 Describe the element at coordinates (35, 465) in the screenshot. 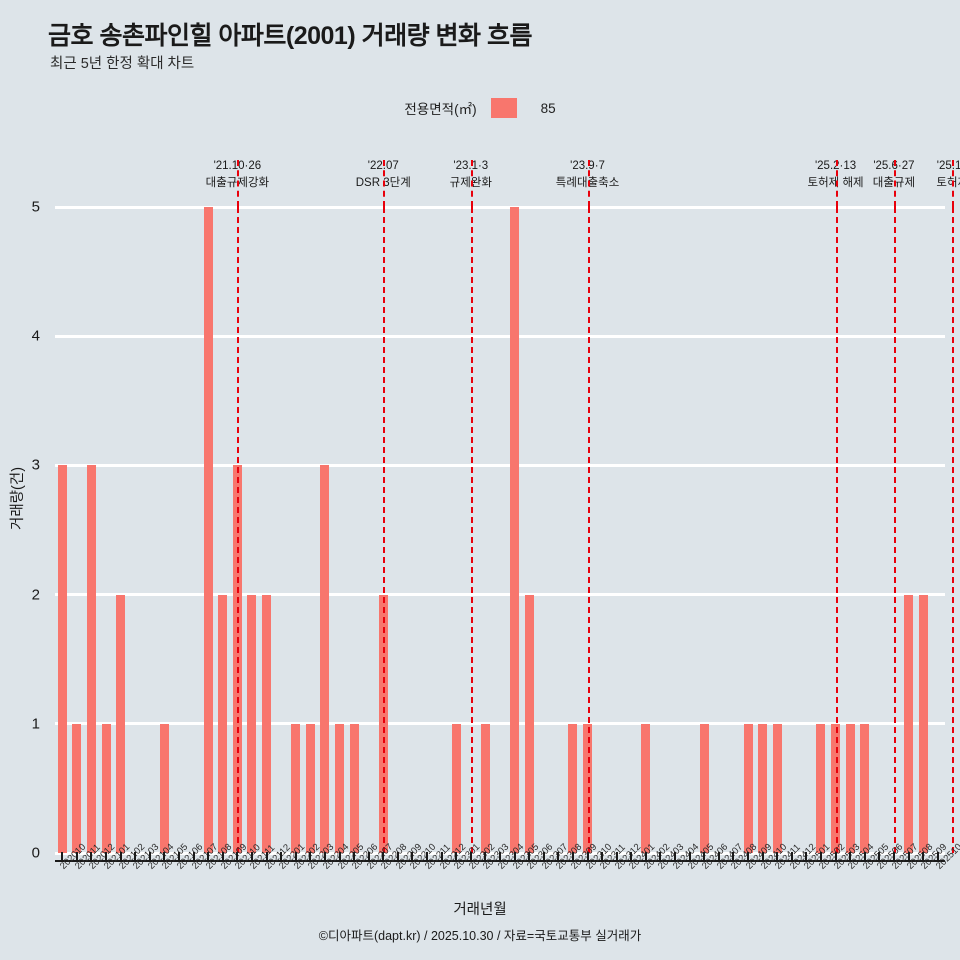

I see `y-axis-tick-label: 3` at that location.